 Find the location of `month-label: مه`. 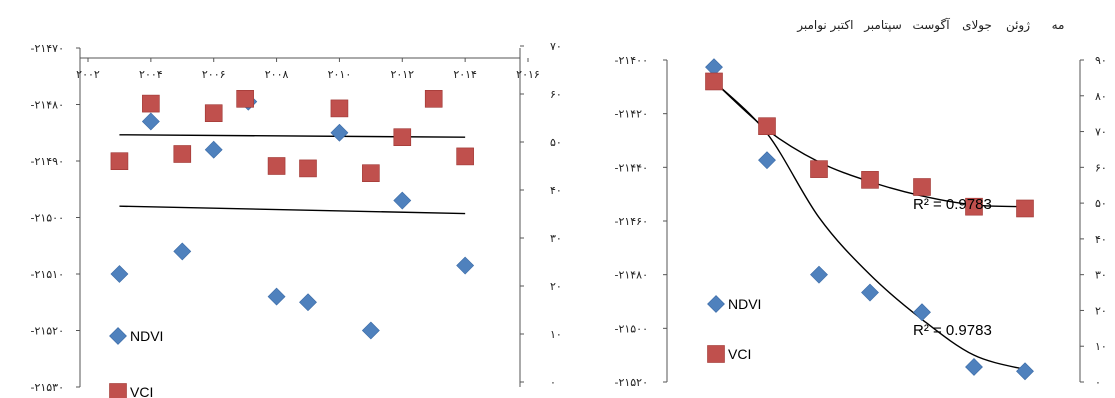

month-label: مه is located at coordinates (1058, 25).